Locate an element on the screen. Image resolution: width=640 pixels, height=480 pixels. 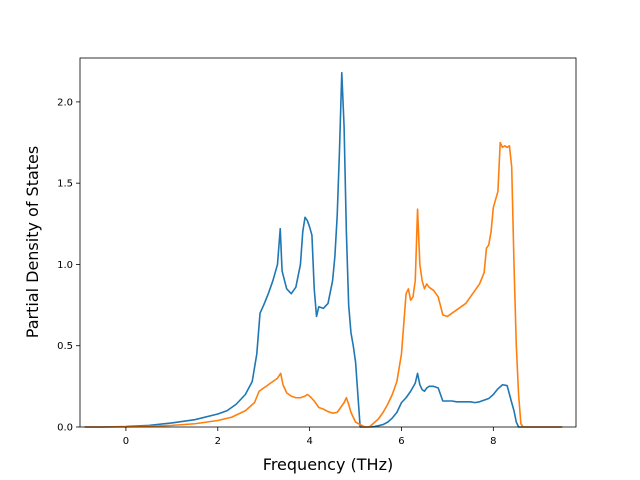
x-tick-label: 0 is located at coordinates (126, 441).